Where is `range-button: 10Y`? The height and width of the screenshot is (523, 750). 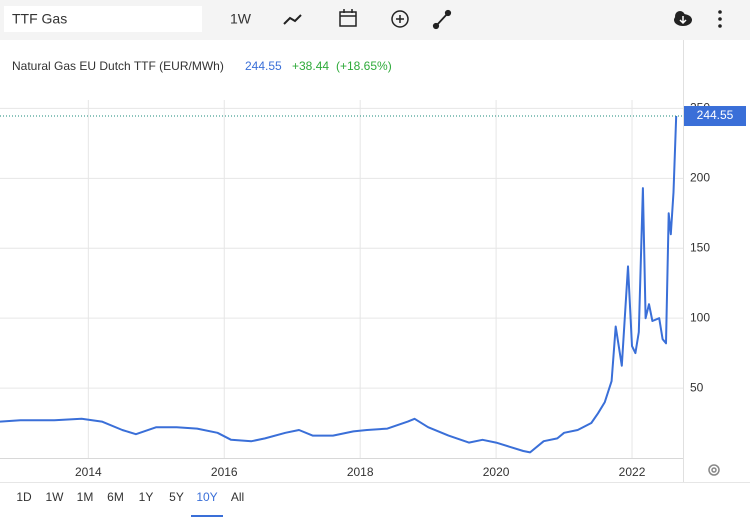
range-button: 10Y is located at coordinates (206, 497).